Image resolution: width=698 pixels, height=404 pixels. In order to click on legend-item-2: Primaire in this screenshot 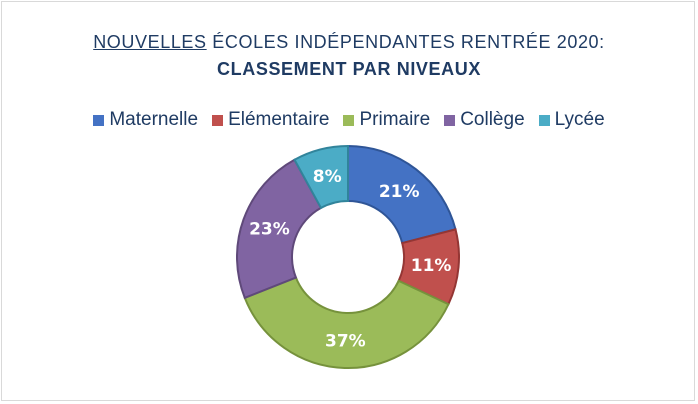, I will do `click(386, 120)`.